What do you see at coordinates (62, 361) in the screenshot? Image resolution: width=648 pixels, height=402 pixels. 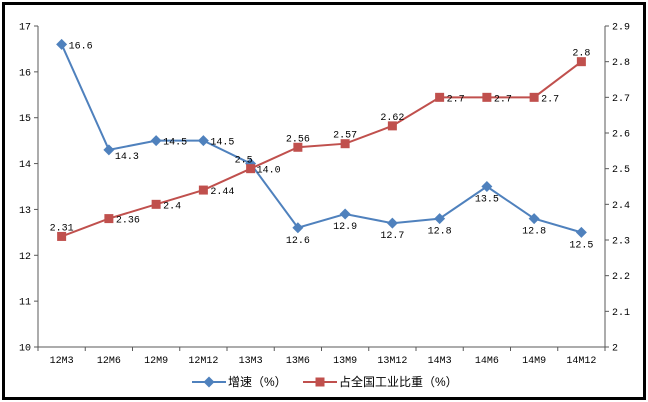 I see `x-axis-category-label: 12M3` at bounding box center [62, 361].